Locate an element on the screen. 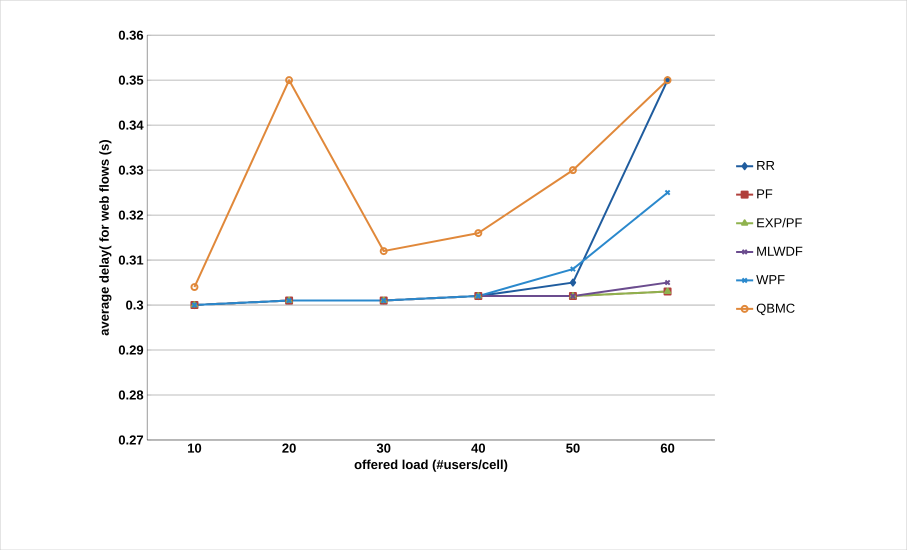 This screenshot has height=550, width=907. y-tick-label: 0.35 is located at coordinates (131, 80).